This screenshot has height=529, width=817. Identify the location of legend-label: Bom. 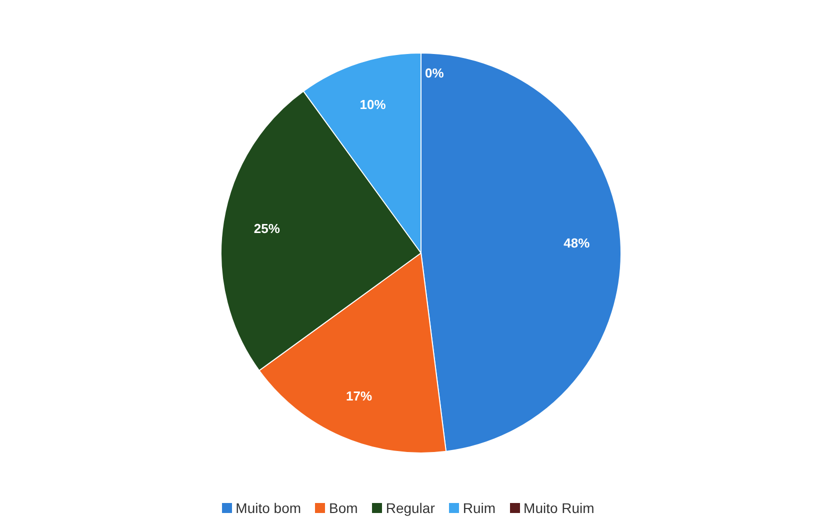
(343, 508).